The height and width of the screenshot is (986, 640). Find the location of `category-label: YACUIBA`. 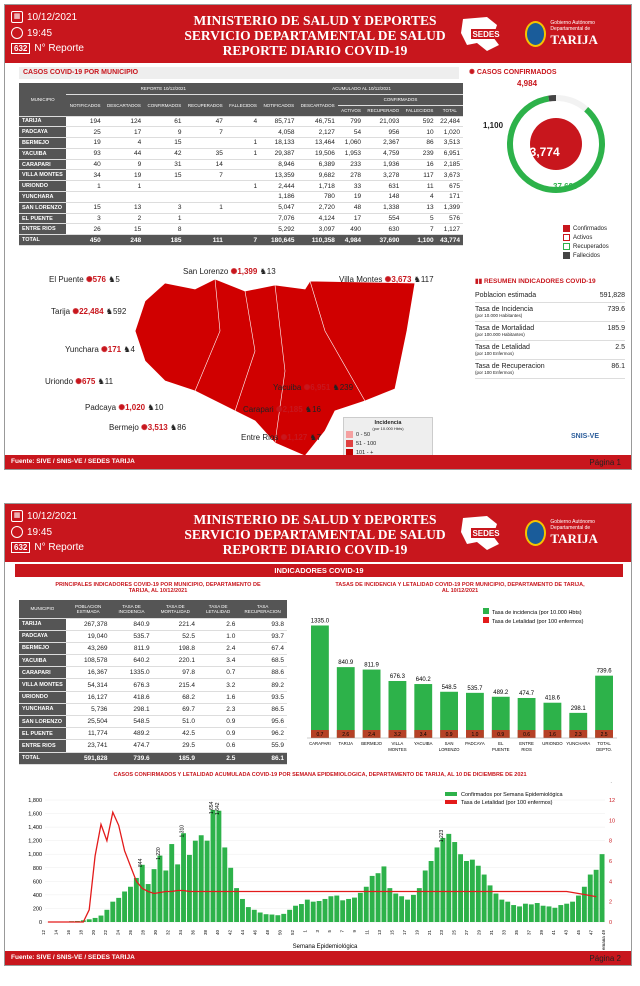

category-label: YACUIBA is located at coordinates (423, 743).